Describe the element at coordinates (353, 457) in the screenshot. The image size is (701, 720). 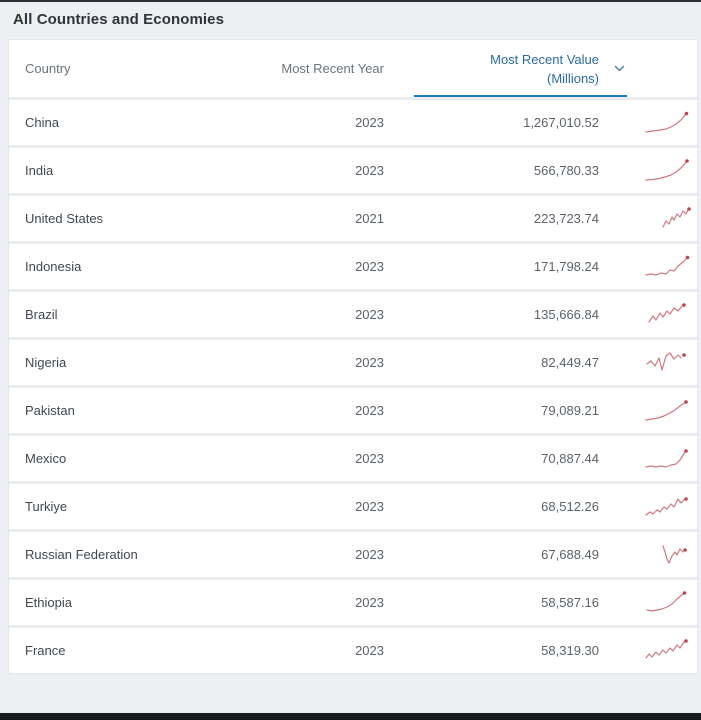
I see `table-row: Mexico 2023 70,887.44` at that location.